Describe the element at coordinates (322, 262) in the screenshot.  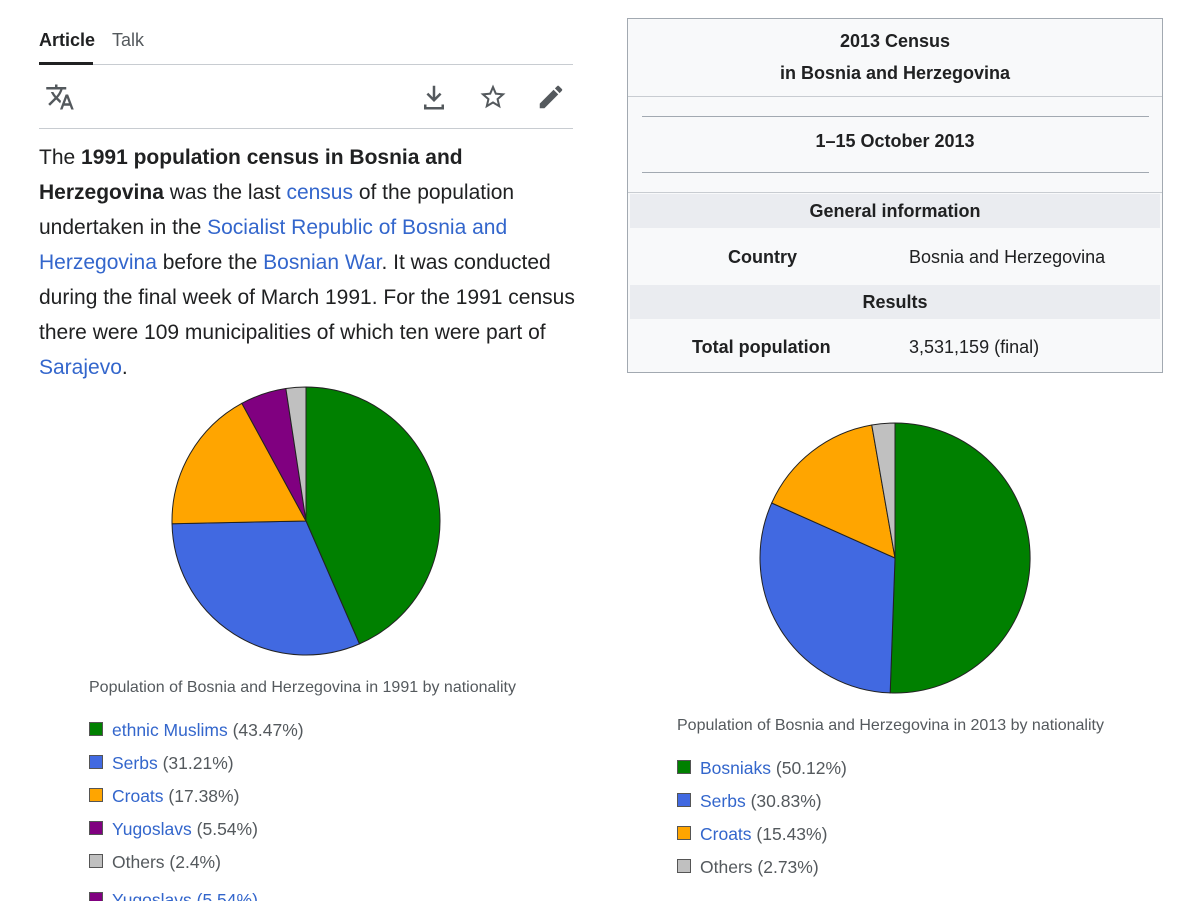
I see `link-bosnian-war: Bosnian War` at that location.